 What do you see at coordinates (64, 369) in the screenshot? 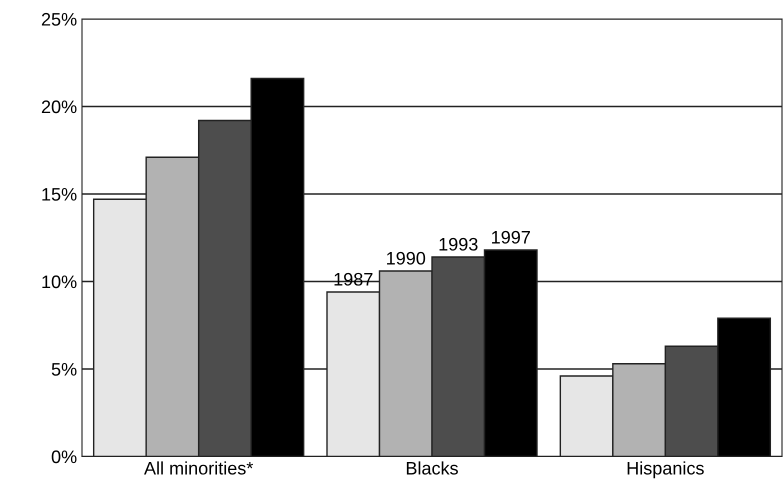
I see `y-tick-label: 5%` at bounding box center [64, 369].